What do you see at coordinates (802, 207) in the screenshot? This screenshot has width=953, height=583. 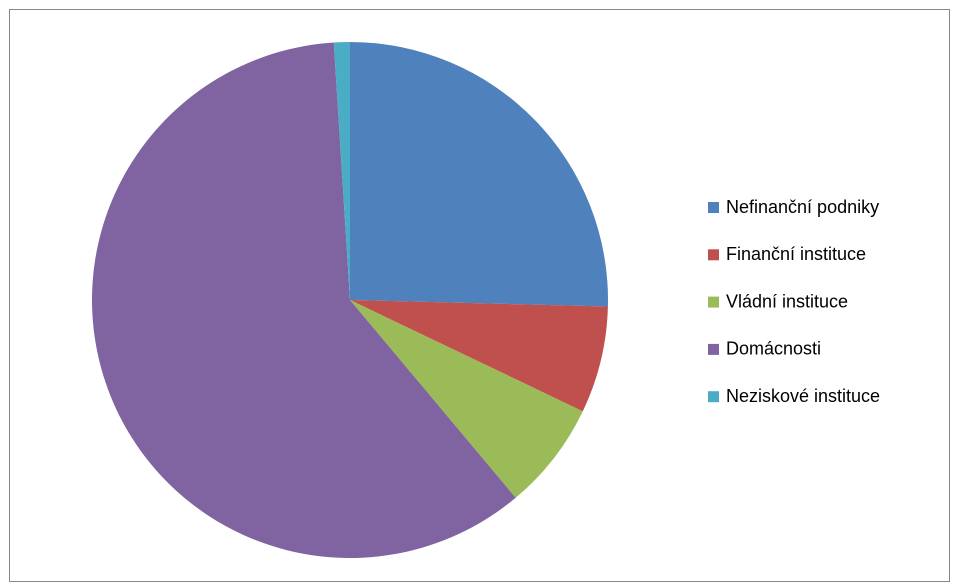 I see `legend-label: Nefinanční podniky` at bounding box center [802, 207].